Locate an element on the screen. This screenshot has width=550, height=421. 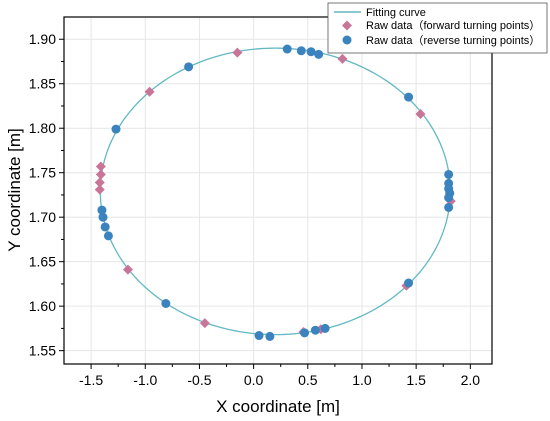
y-tick-label: 1.75 is located at coordinates (42, 173).